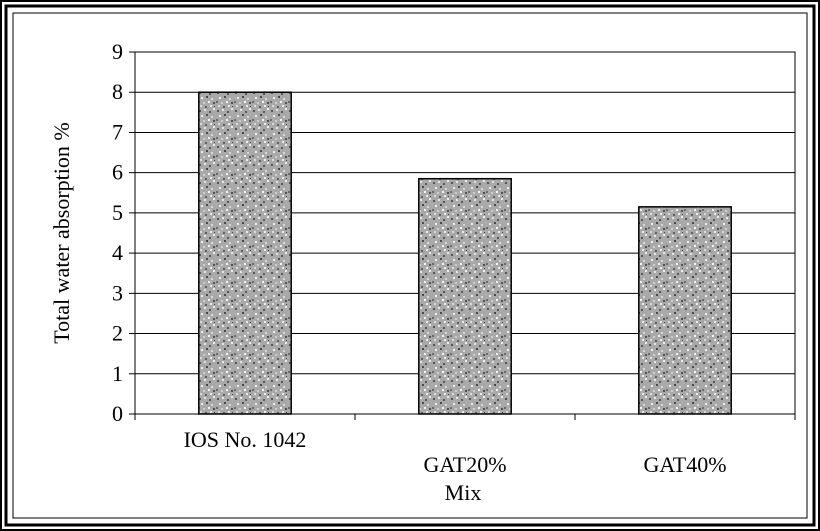 This screenshot has height=531, width=820. What do you see at coordinates (117, 373) in the screenshot?
I see `y-tick-label: 1` at bounding box center [117, 373].